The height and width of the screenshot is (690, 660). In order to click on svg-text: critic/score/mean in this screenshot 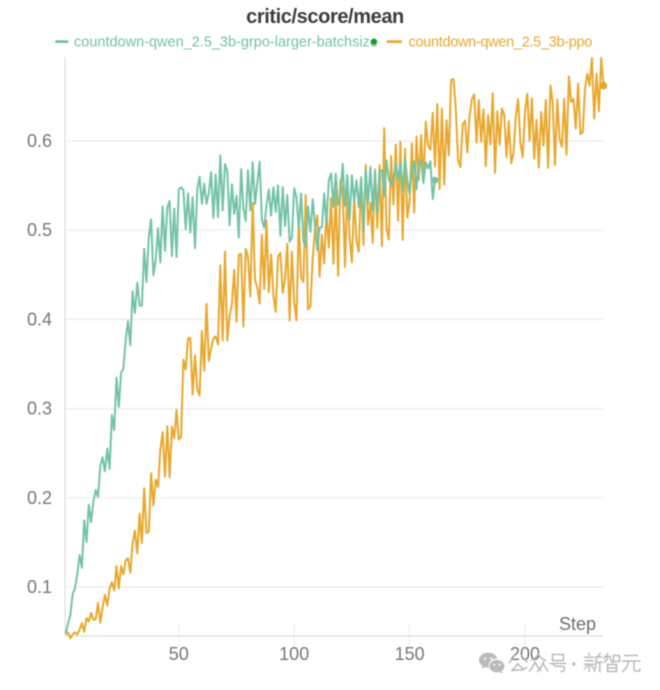, I will do `click(325, 17)`.